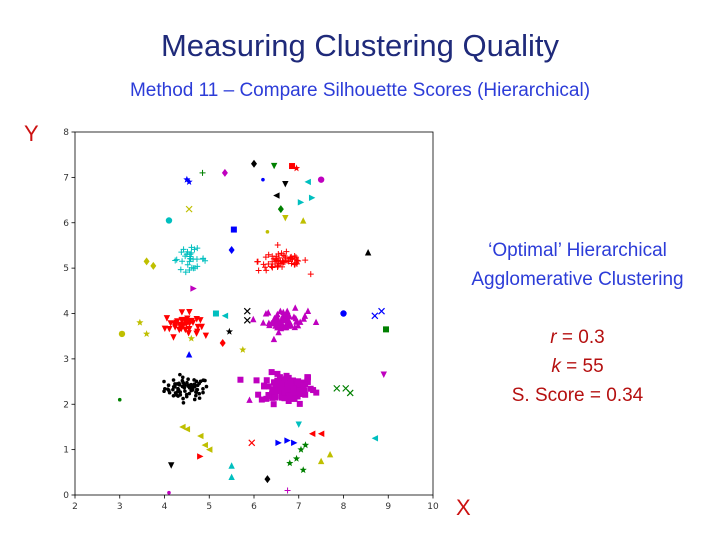 This screenshot has height=540, width=720. Describe the element at coordinates (577, 366) in the screenshot. I see `k-parameter: k = 55` at that location.